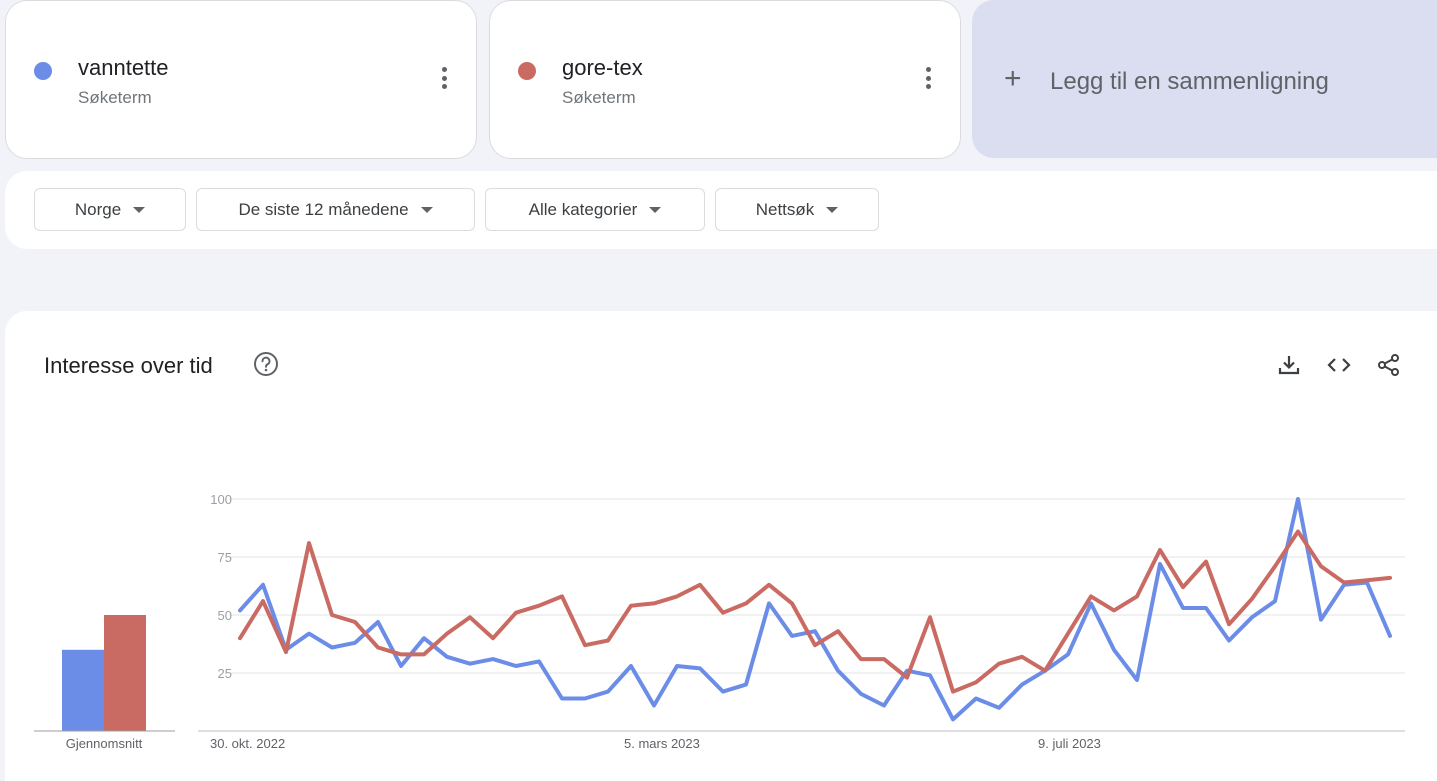 The width and height of the screenshot is (1437, 781). Describe the element at coordinates (225, 673) in the screenshot. I see `y-tick-label: 25` at that location.